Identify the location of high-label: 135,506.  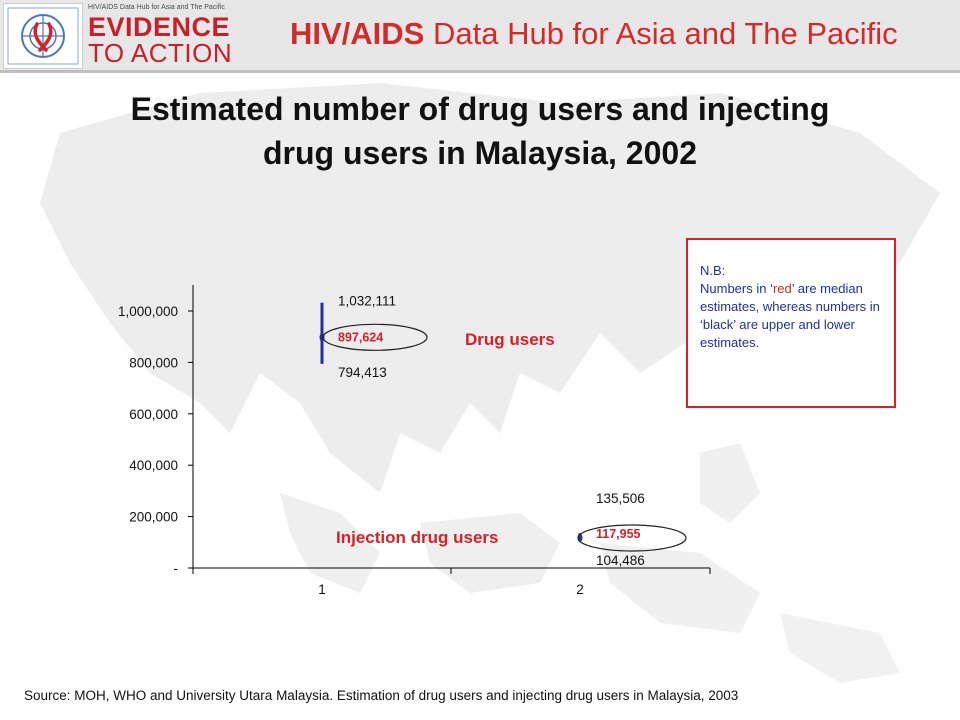
(620, 498).